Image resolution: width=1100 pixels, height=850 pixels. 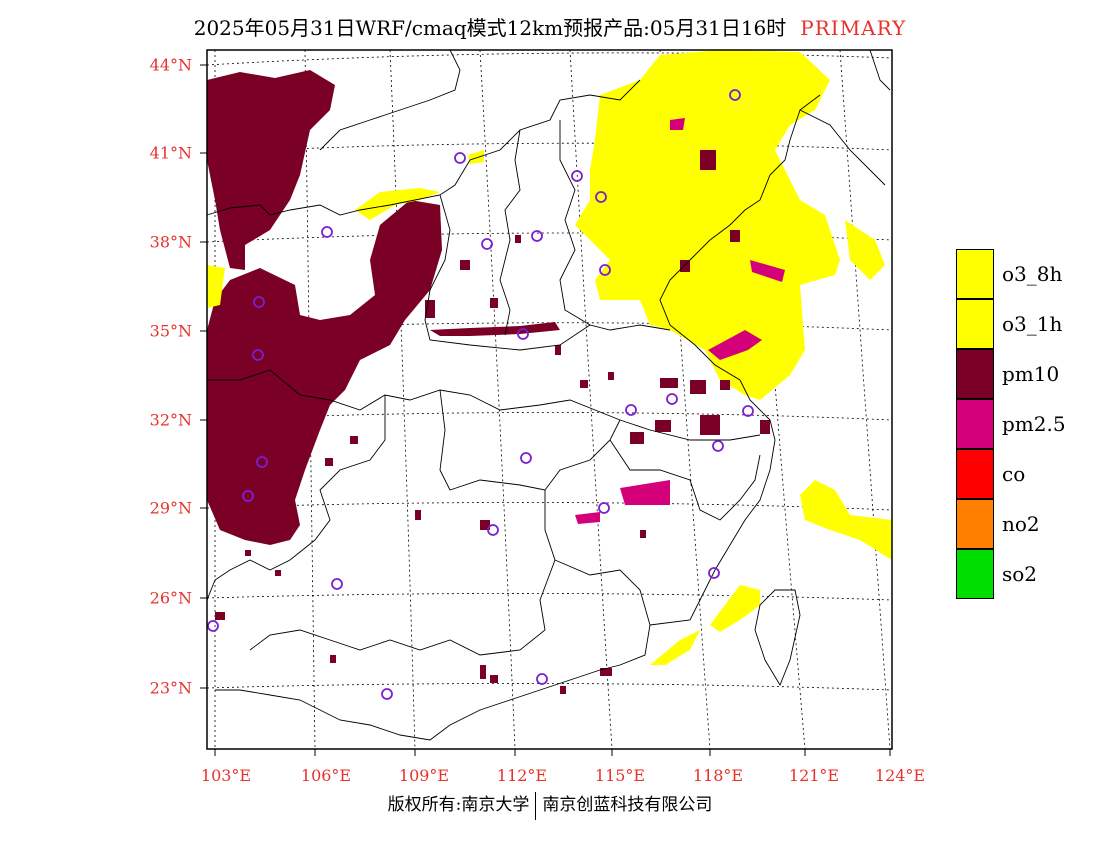 What do you see at coordinates (853, 28) in the screenshot?
I see `pollutant-tag: PRIMARY` at bounding box center [853, 28].